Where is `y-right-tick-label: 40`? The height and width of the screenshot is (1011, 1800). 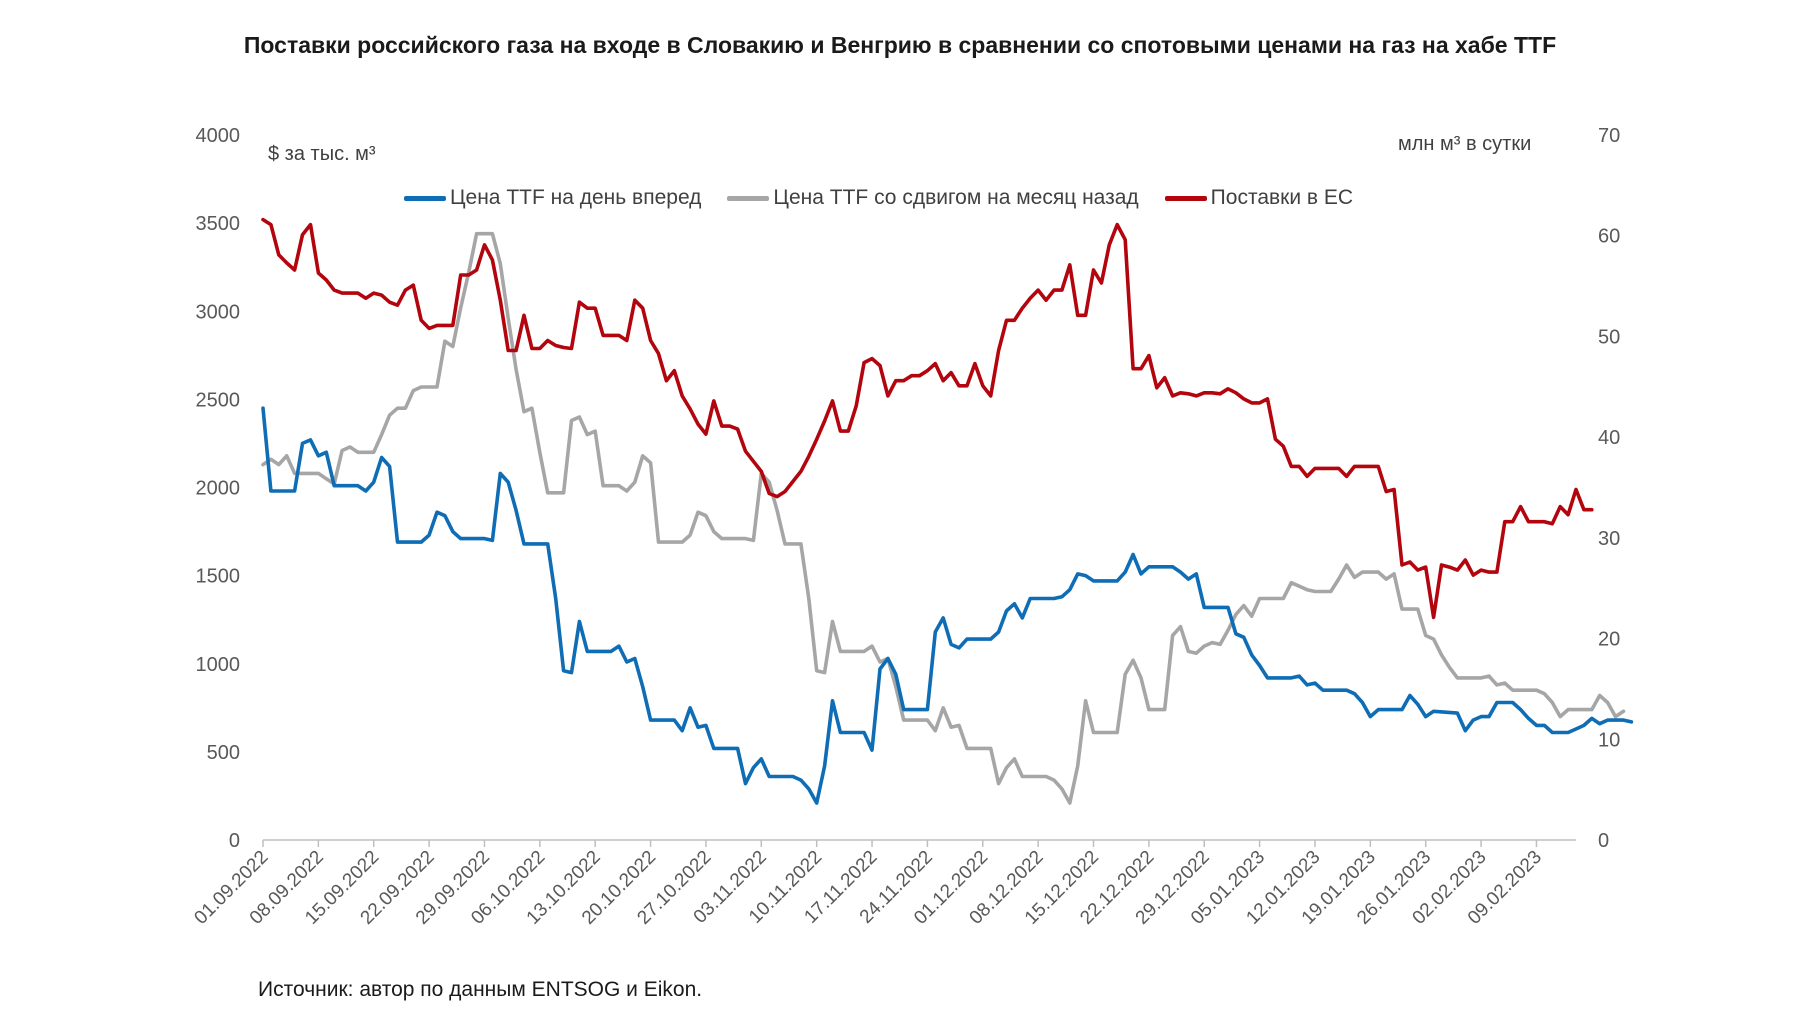
y-right-tick-label: 40 is located at coordinates (1609, 438).